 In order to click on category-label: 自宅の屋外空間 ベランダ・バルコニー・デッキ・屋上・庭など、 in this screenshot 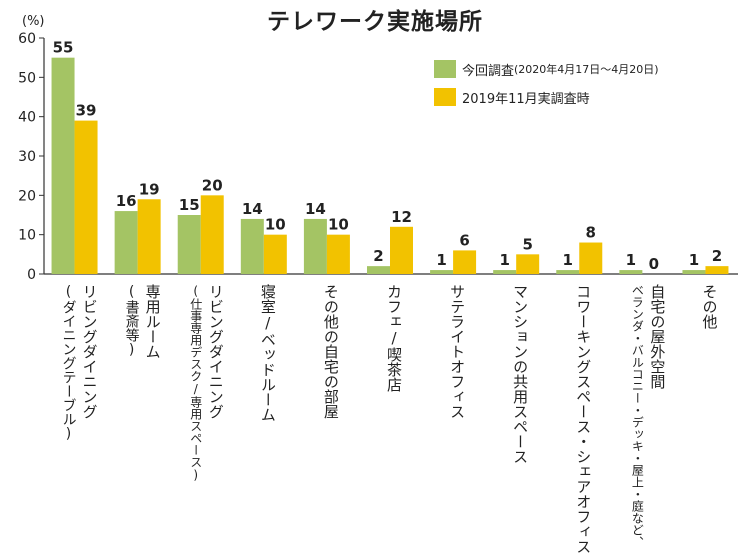, I will do `click(644, 416)`.